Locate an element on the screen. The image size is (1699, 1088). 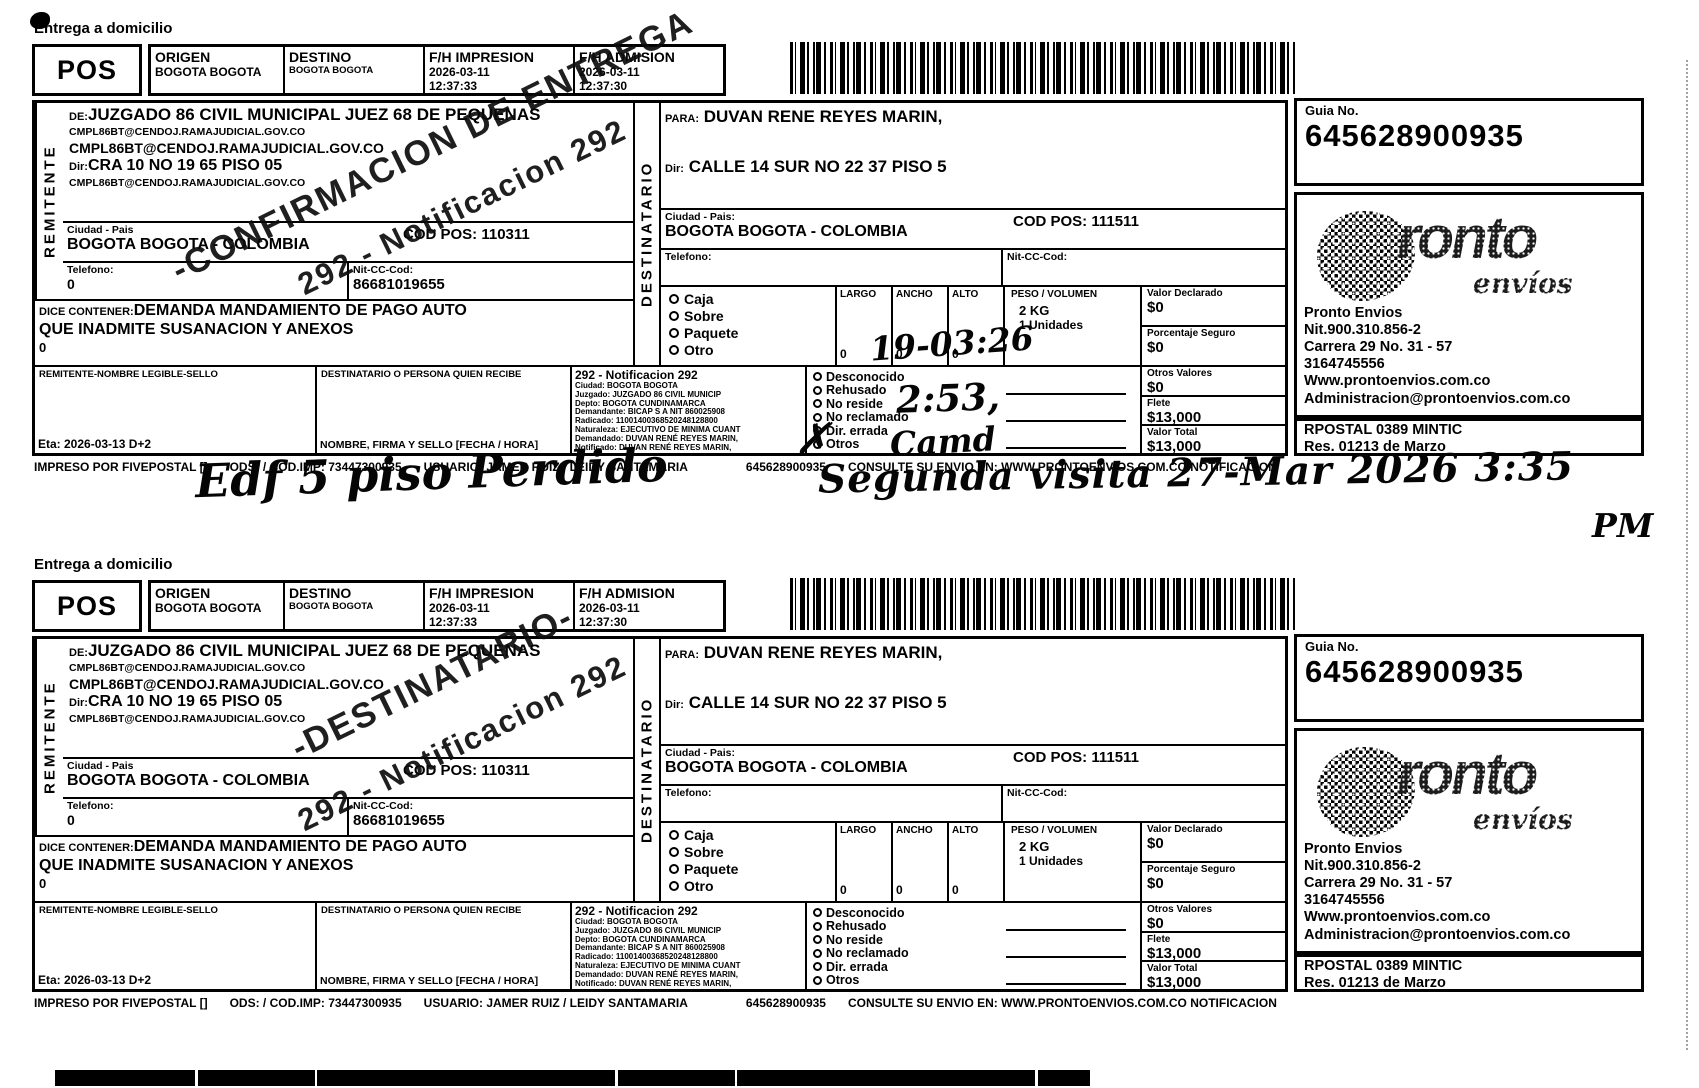
declared-value: $0 is located at coordinates (1155, 307).